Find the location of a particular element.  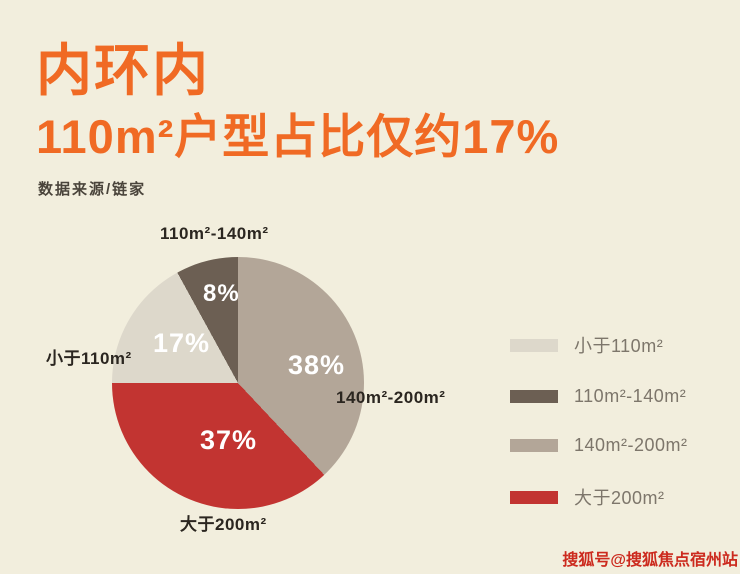

legend-item-over-200: 大于200m² is located at coordinates (599, 497).